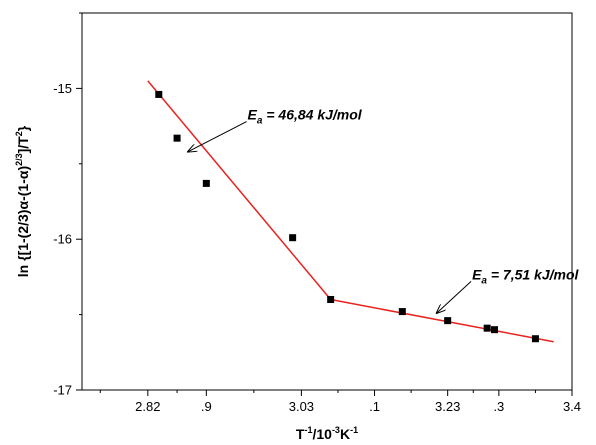  What do you see at coordinates (374, 406) in the screenshot?
I see `x-tick-label: .1` at bounding box center [374, 406].